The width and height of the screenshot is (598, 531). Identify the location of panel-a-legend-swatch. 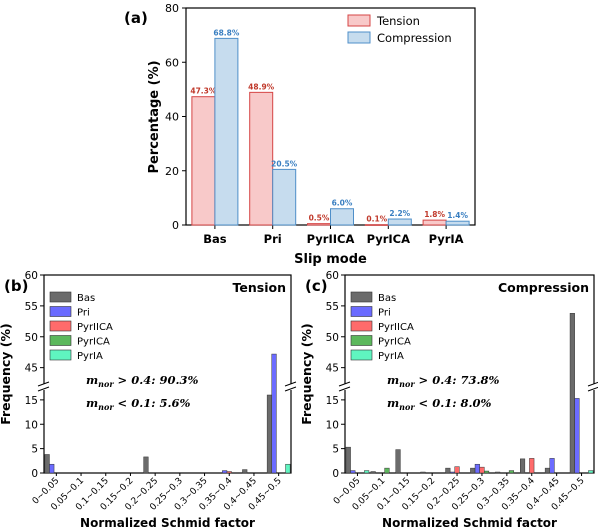
(359, 20).